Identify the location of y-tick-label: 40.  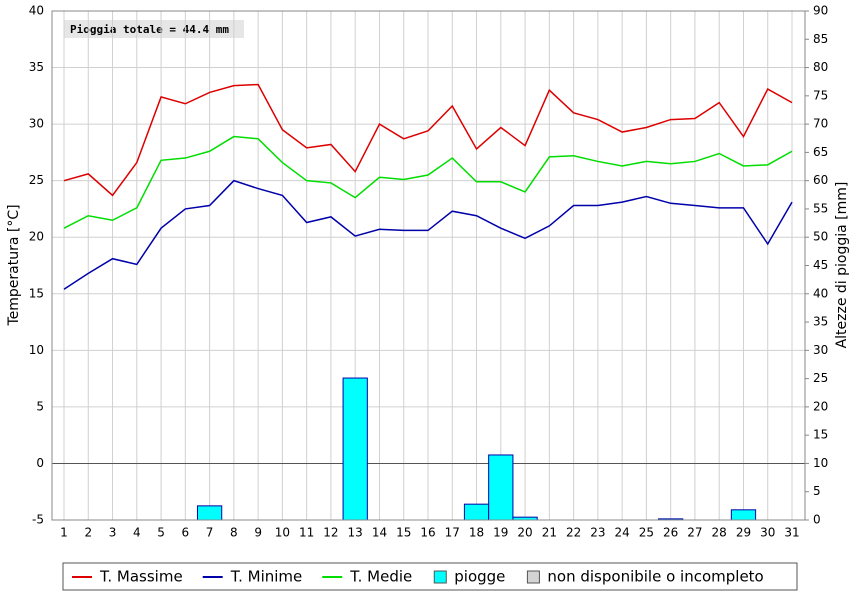
(36, 11).